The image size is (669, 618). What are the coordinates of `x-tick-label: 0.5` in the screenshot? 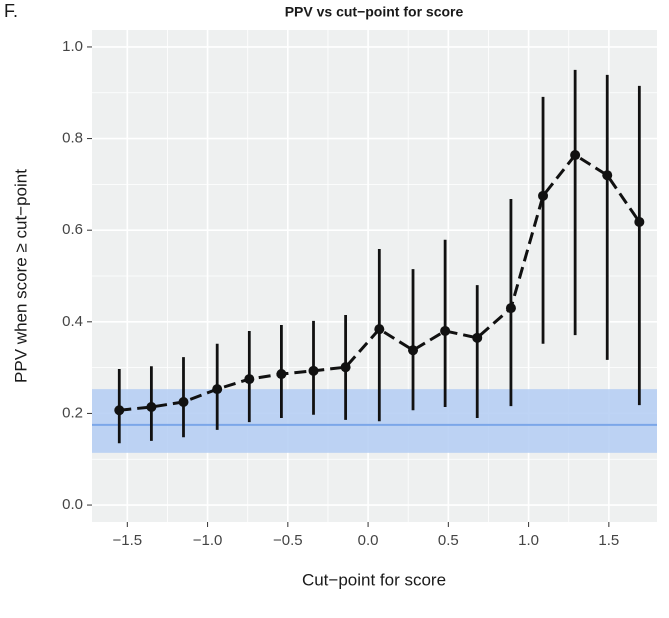 It's located at (448, 540).